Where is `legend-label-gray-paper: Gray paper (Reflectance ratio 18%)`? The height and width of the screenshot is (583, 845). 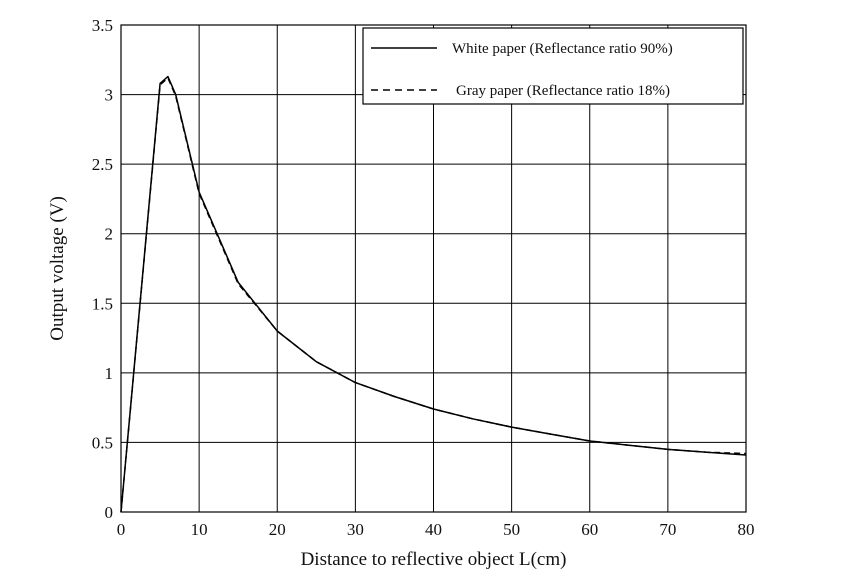
legend-label-gray-paper: Gray paper (Reflectance ratio 18%) is located at coordinates (563, 91).